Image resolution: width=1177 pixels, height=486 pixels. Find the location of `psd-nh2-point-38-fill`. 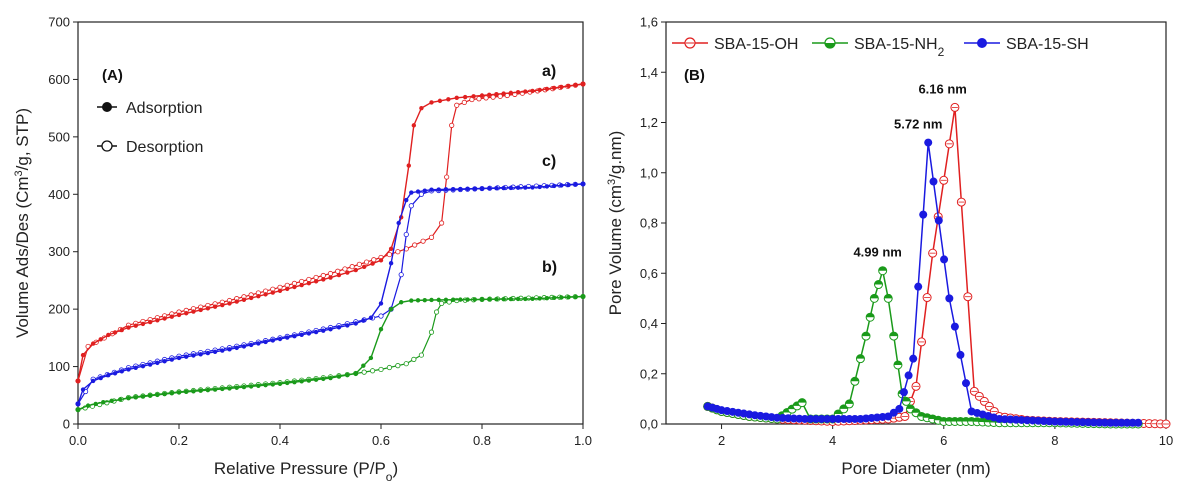

psd-nh2-point-38-fill is located at coordinates (906, 399).